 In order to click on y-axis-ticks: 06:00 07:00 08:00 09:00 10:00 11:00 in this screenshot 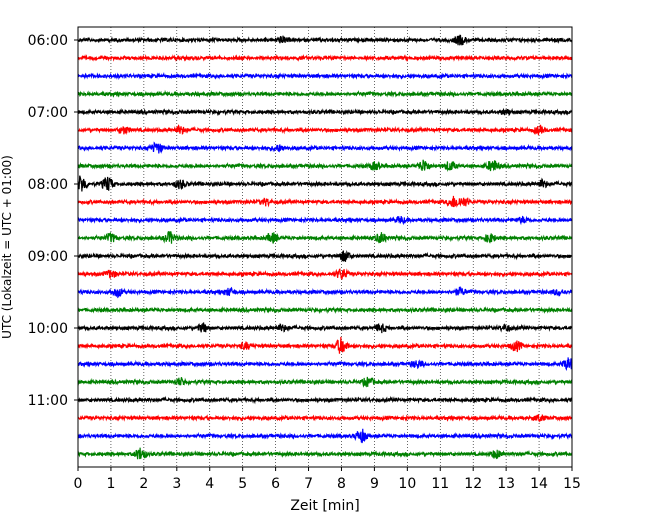, I will do `click(53, 221)`.